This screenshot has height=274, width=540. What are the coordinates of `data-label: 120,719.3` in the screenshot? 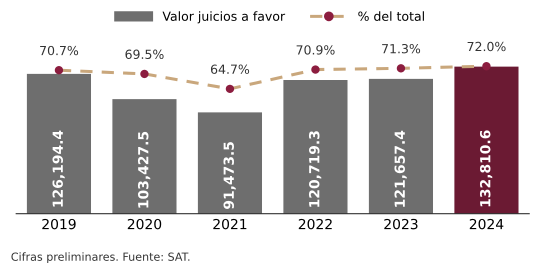 It's located at (315, 169).